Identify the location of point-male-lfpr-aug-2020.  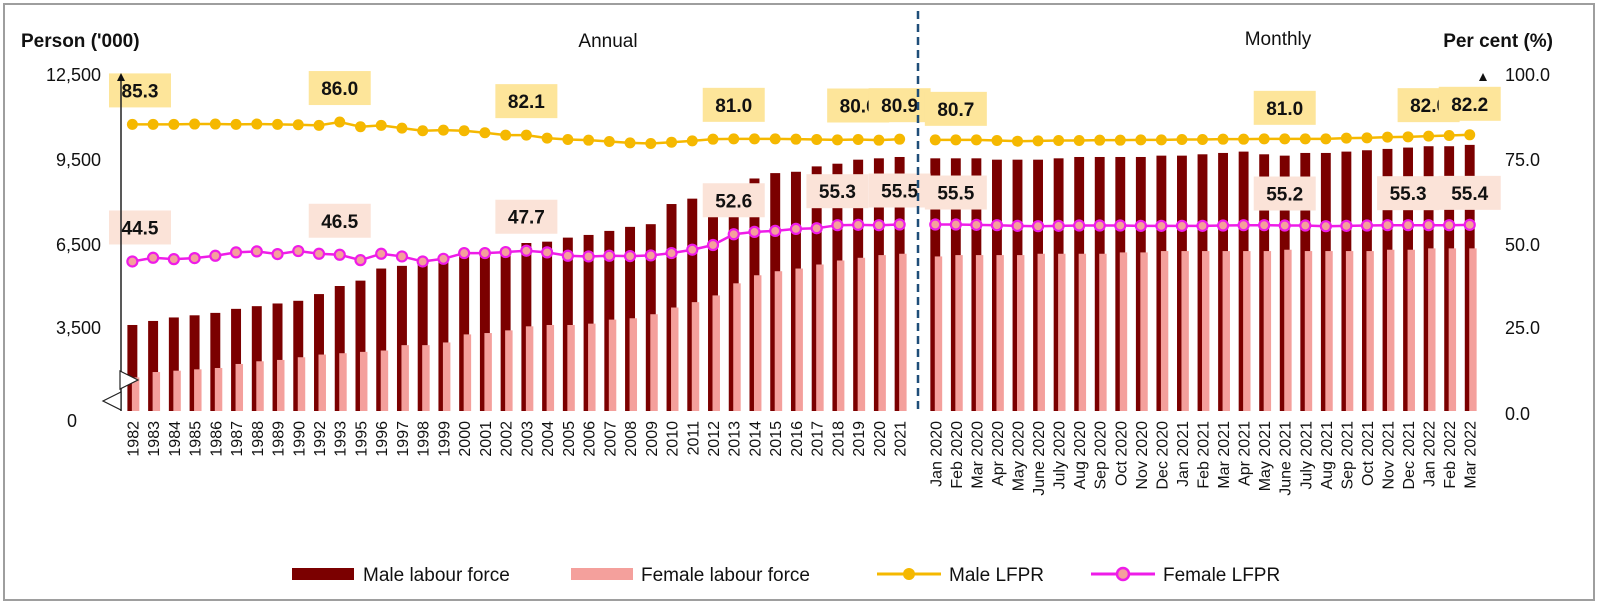
(1079, 141).